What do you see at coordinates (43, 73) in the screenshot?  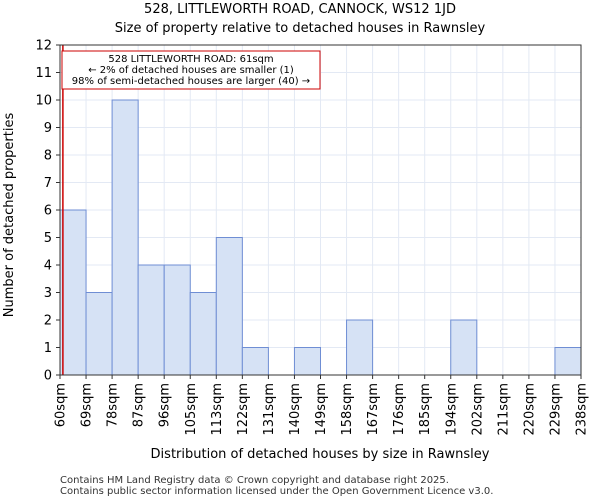 I see `y-tick-label: 11` at bounding box center [43, 73].